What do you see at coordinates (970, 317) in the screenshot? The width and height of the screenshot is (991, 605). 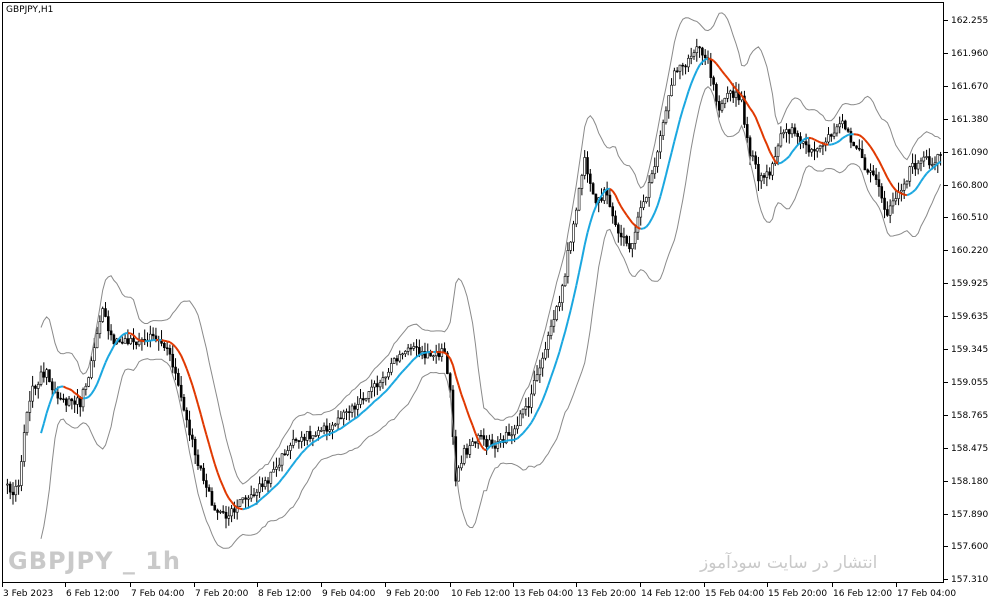 I see `price-tick-label: 159.635` at bounding box center [970, 317].